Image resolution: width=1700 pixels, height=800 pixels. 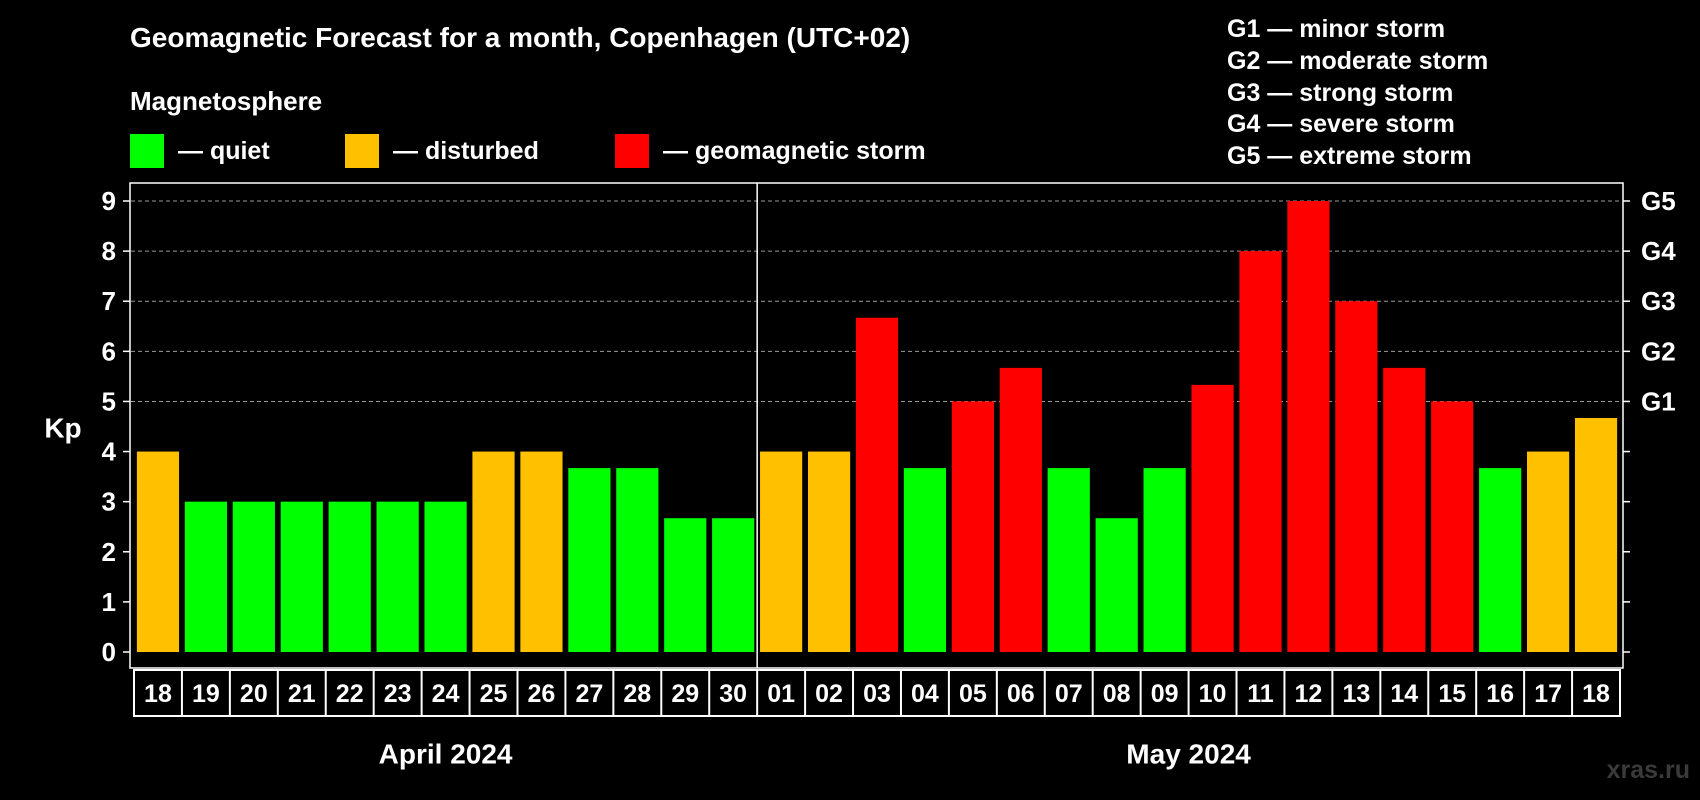 What do you see at coordinates (206, 694) in the screenshot?
I see `x-tick-label-1: 19` at bounding box center [206, 694].